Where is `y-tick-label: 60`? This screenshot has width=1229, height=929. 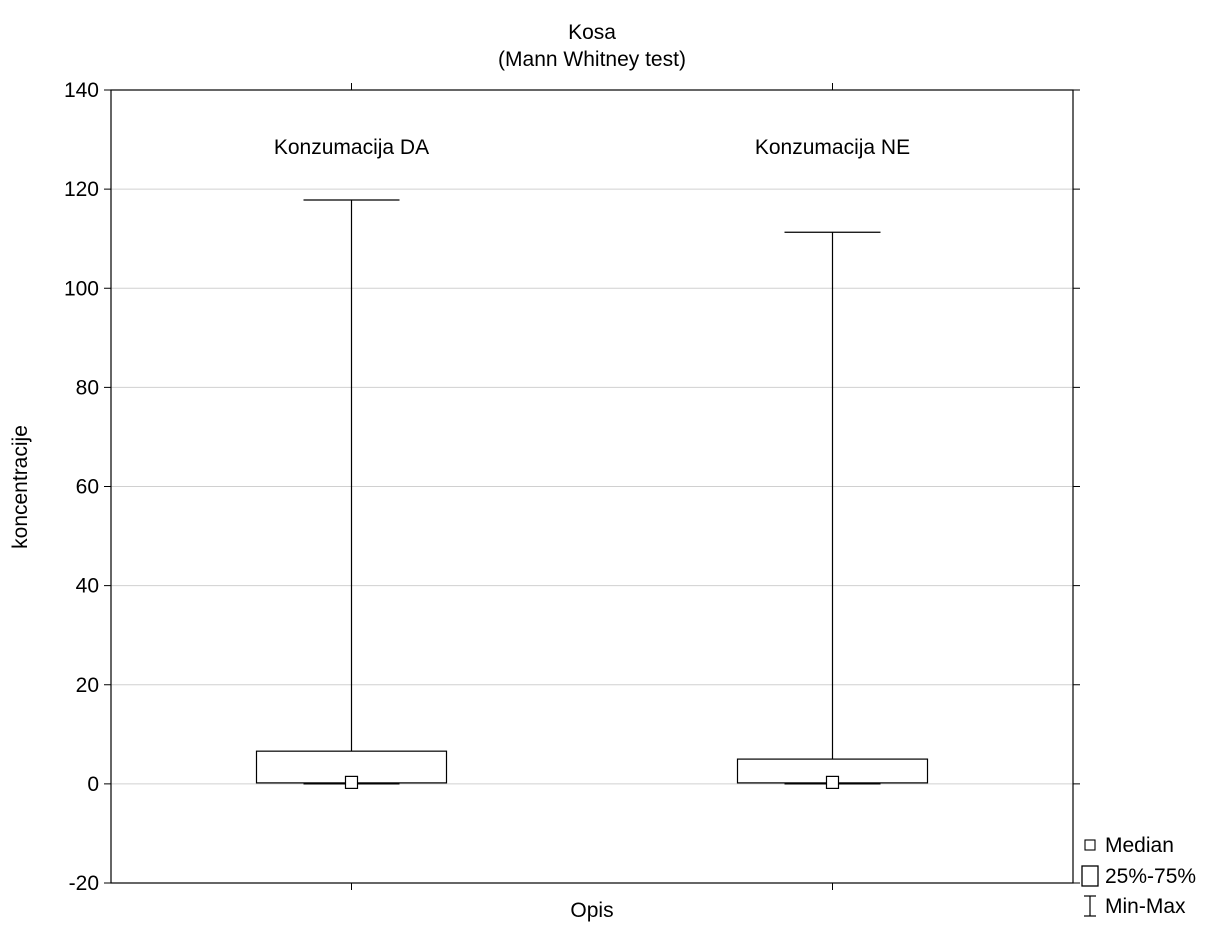
y-tick-label: 60 is located at coordinates (87, 487).